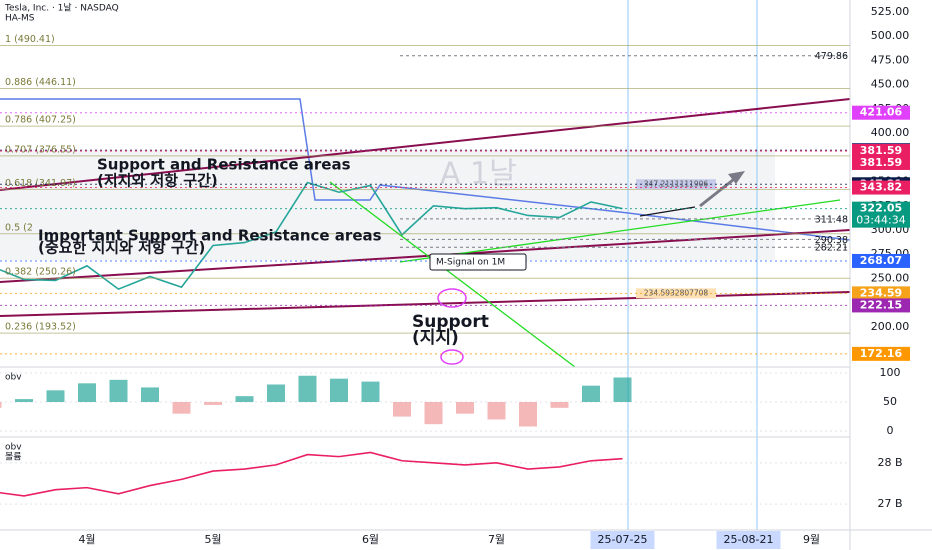 This screenshot has height=550, width=932. I want to click on price-badge-label: 421.06, so click(881, 112).